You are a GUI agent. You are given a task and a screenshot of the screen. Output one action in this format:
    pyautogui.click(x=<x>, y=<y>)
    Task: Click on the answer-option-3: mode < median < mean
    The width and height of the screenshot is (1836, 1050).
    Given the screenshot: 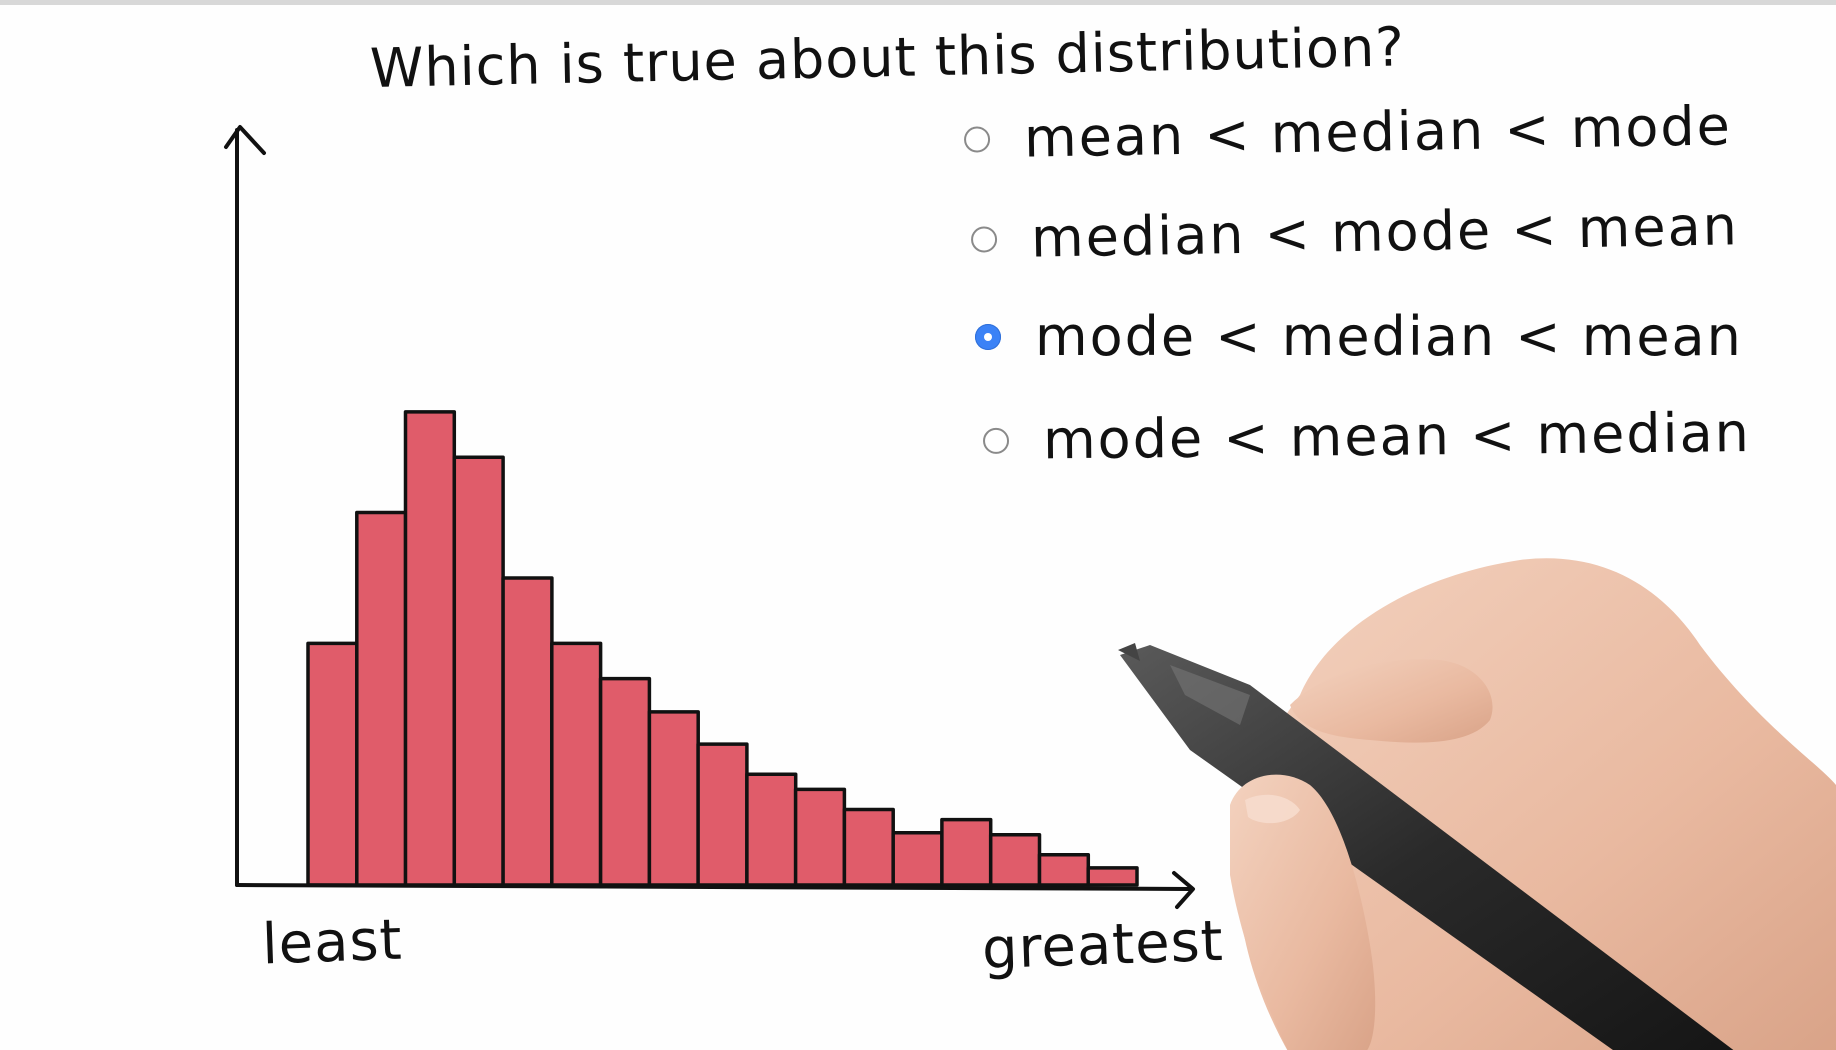 What is the action you would take?
    pyautogui.click(x=1359, y=336)
    